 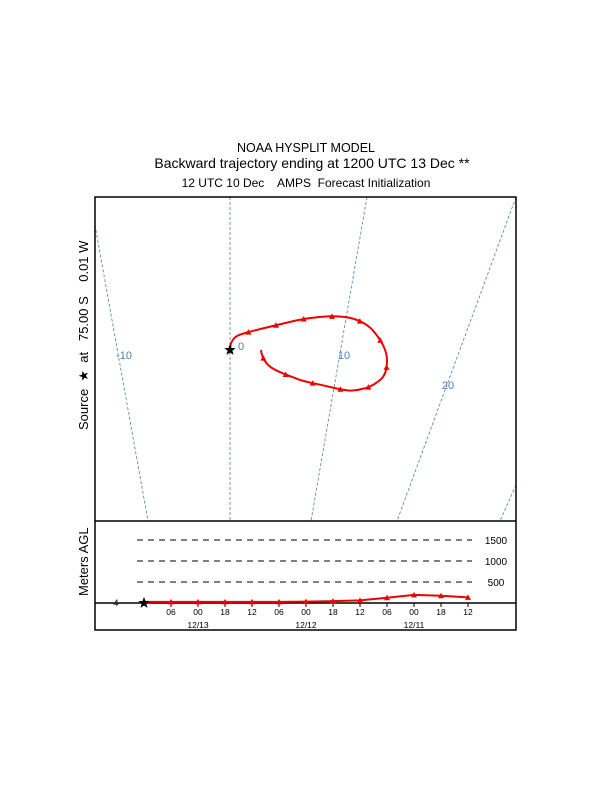 What do you see at coordinates (83, 335) in the screenshot?
I see `map-ylabel: Source ★ at 75.00 S 0.01 W` at bounding box center [83, 335].